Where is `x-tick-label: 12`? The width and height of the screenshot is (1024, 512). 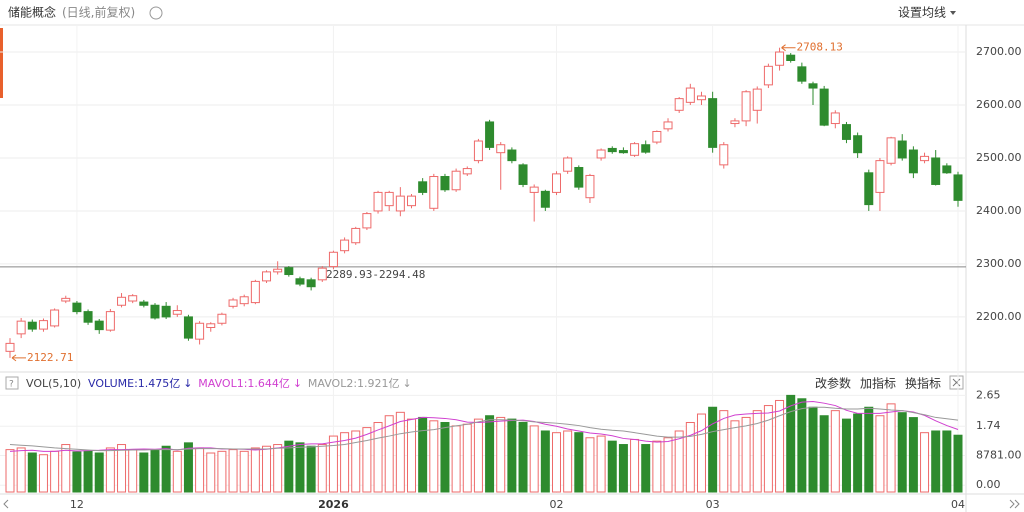
x-tick-label: 12 is located at coordinates (77, 504).